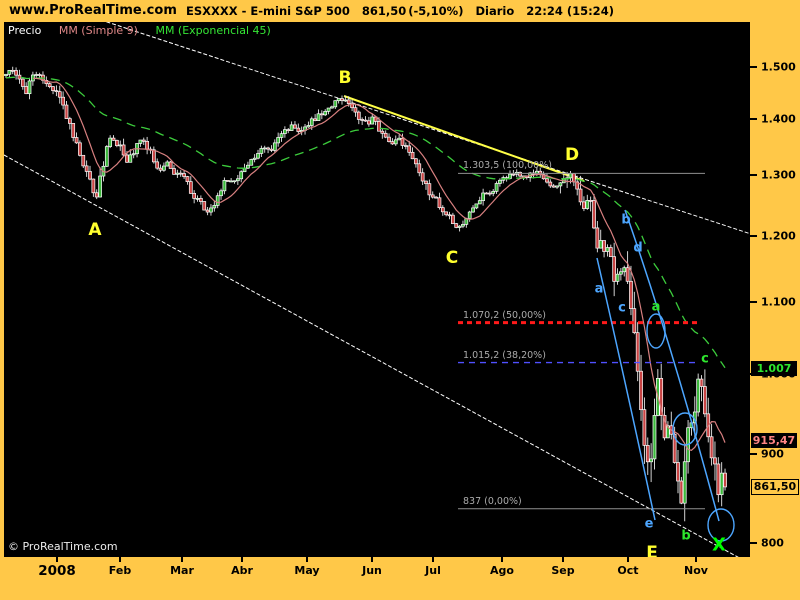 This screenshot has width=800, height=600. What do you see at coordinates (778, 175) in the screenshot?
I see `price-axis-label: 1.300` at bounding box center [778, 175].